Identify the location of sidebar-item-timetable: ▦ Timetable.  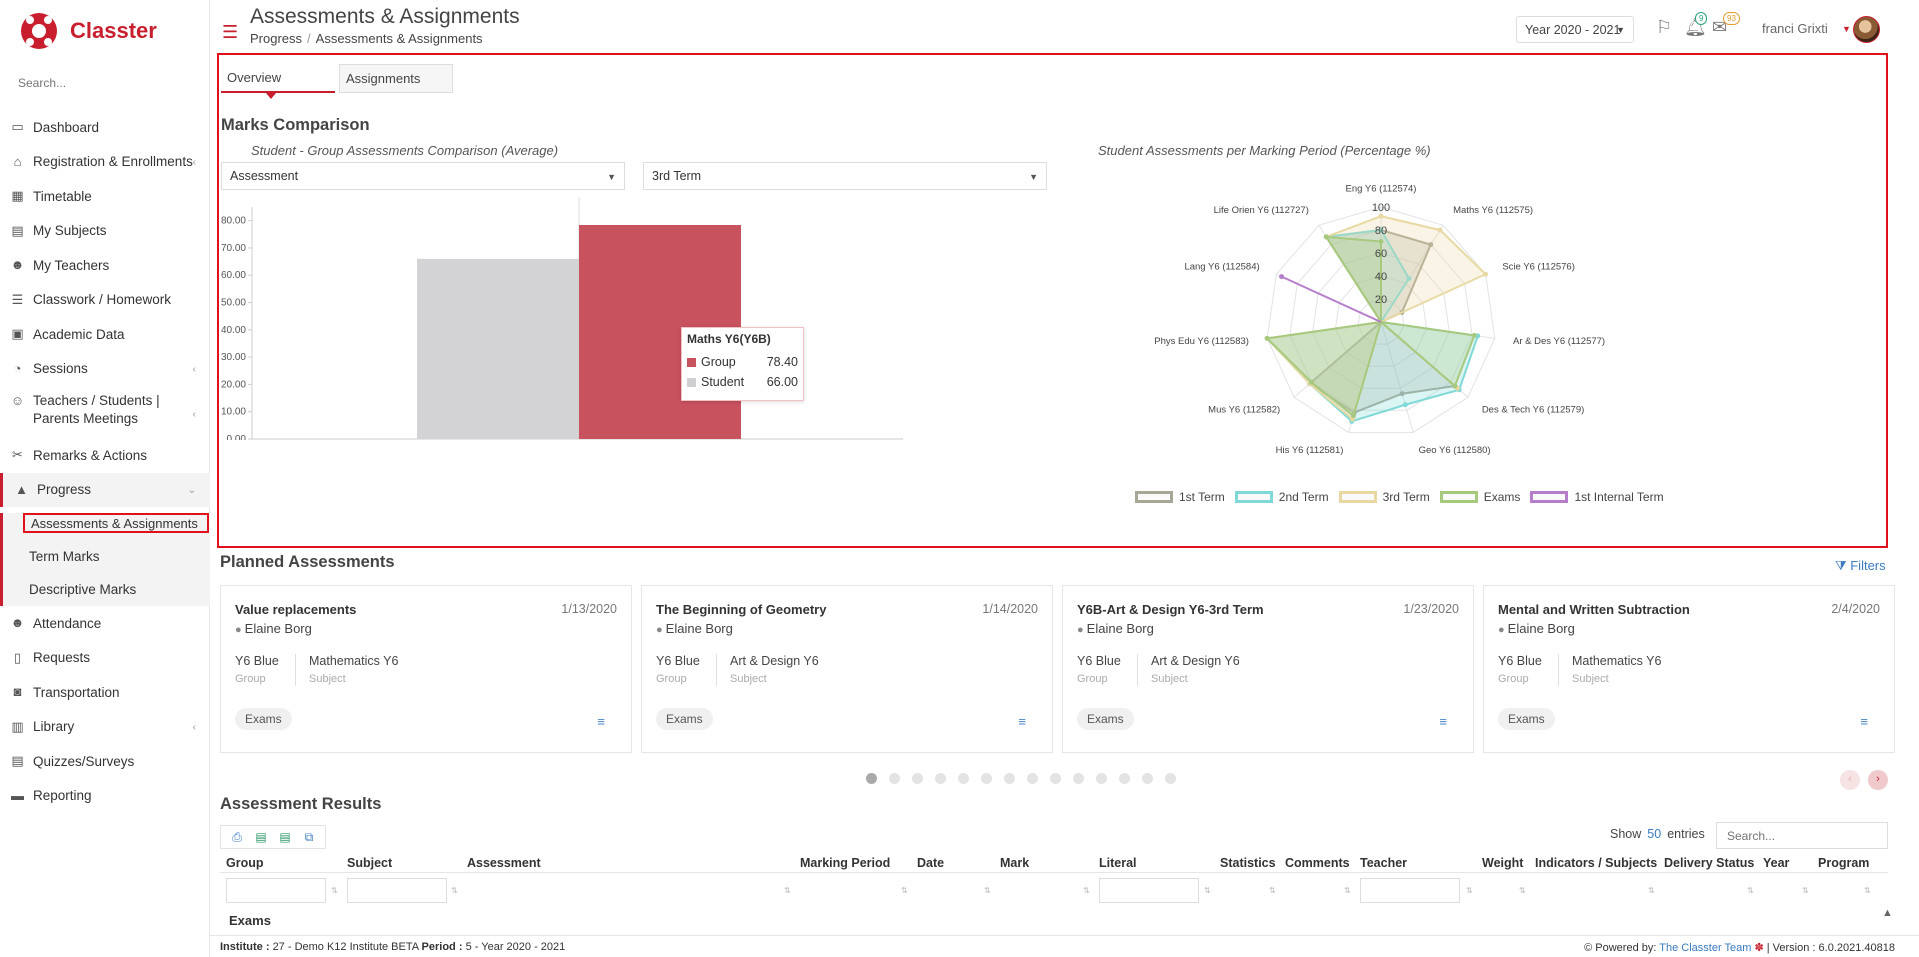
(105, 196).